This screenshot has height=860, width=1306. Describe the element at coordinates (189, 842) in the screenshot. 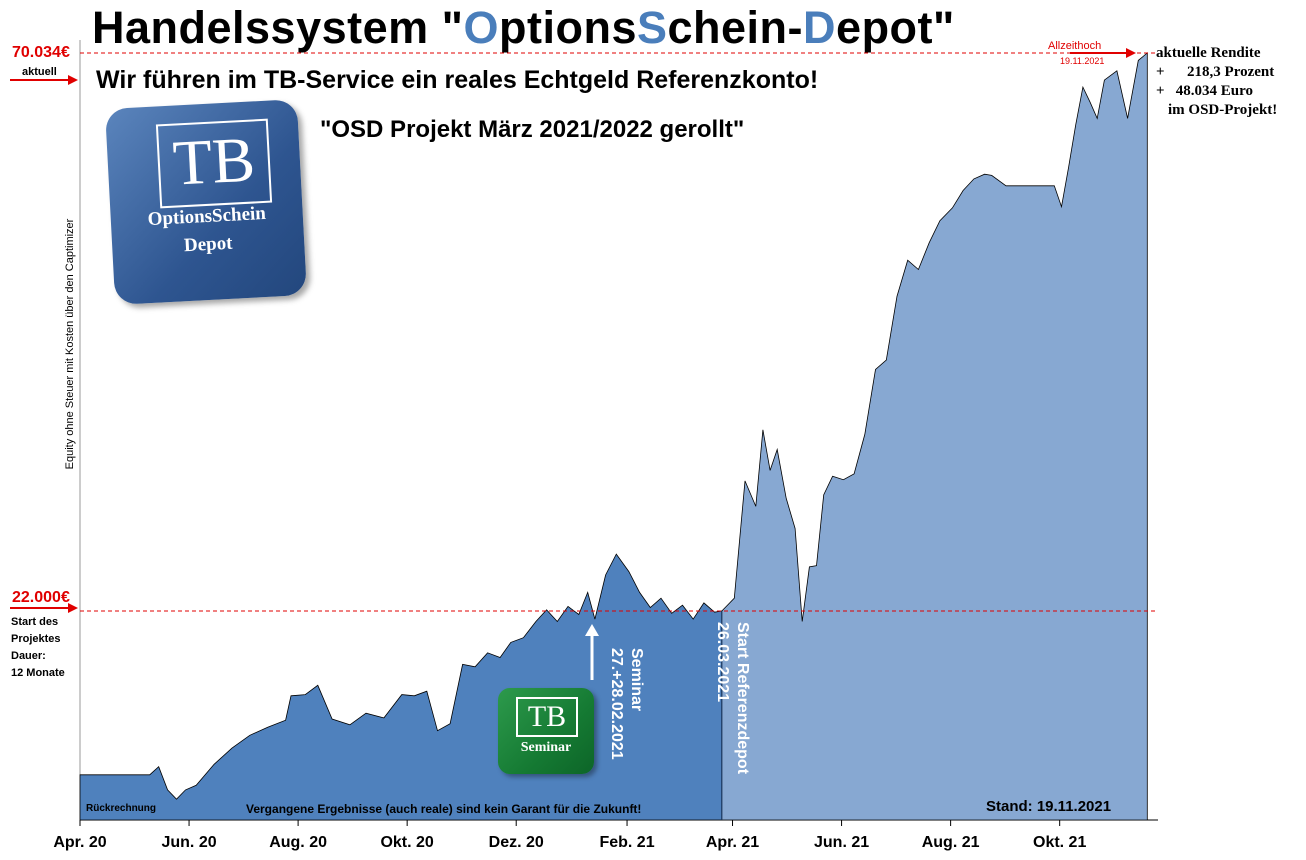

I see `x-tick-label: Jun. 20` at that location.